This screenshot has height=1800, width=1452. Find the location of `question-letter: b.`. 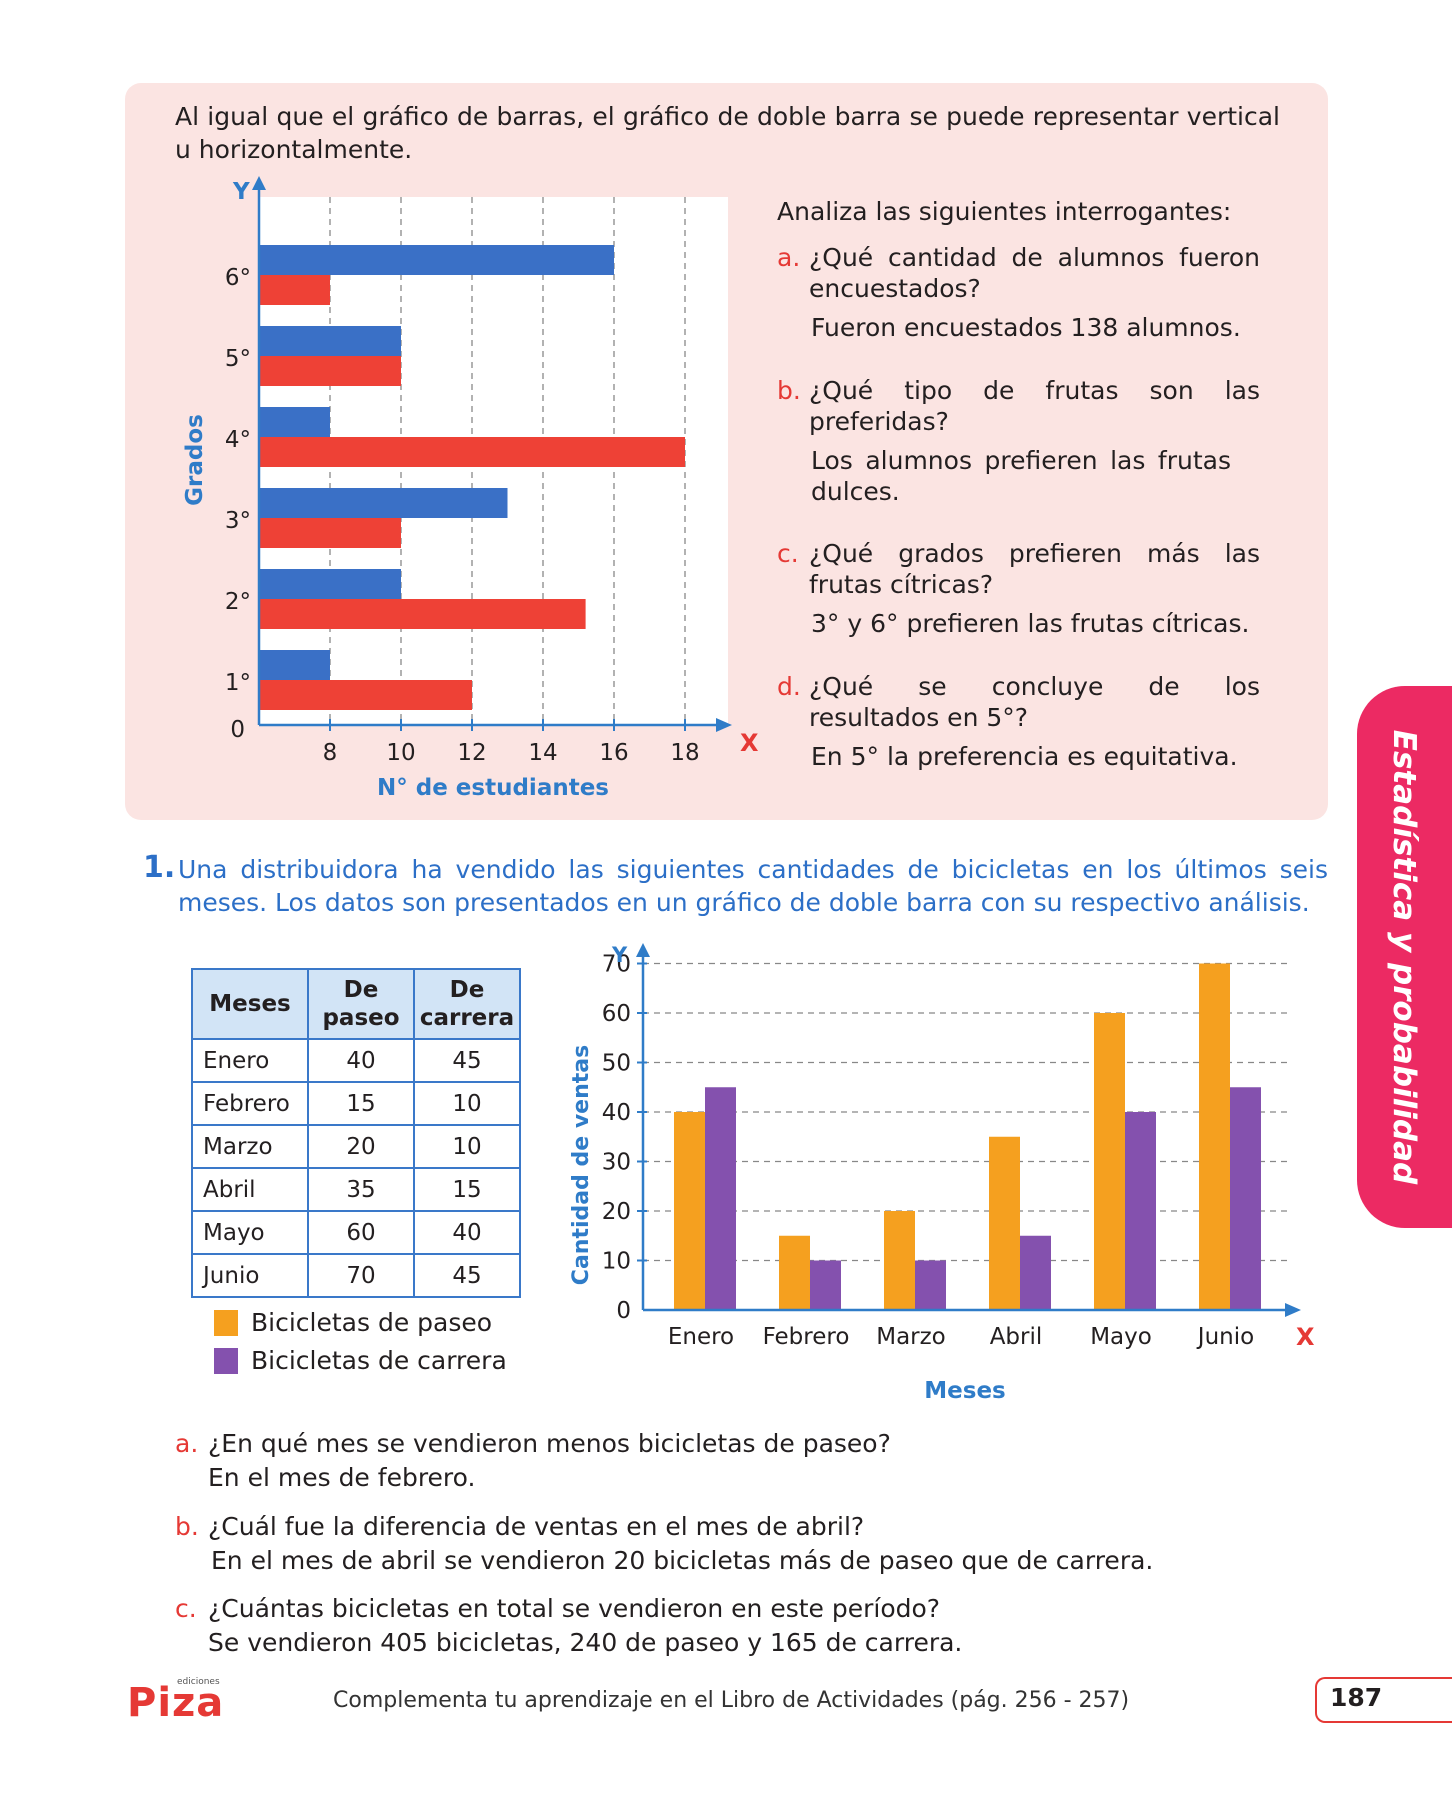

question-letter: b. is located at coordinates (789, 390).